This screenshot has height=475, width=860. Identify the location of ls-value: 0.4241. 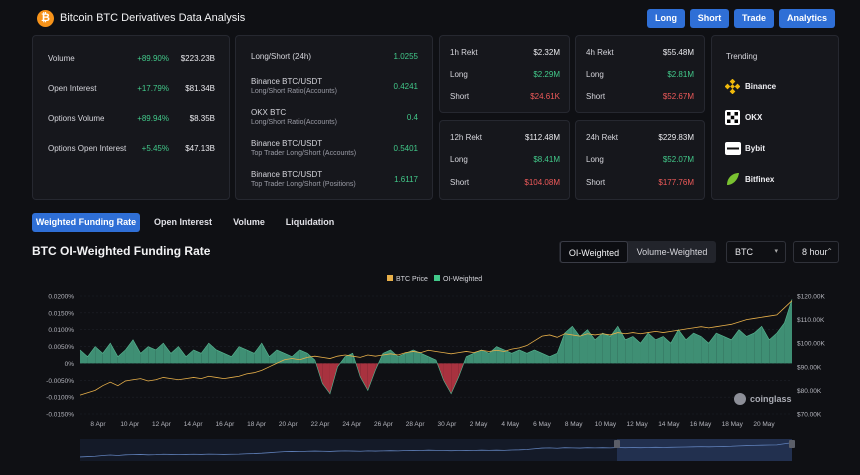
(405, 86).